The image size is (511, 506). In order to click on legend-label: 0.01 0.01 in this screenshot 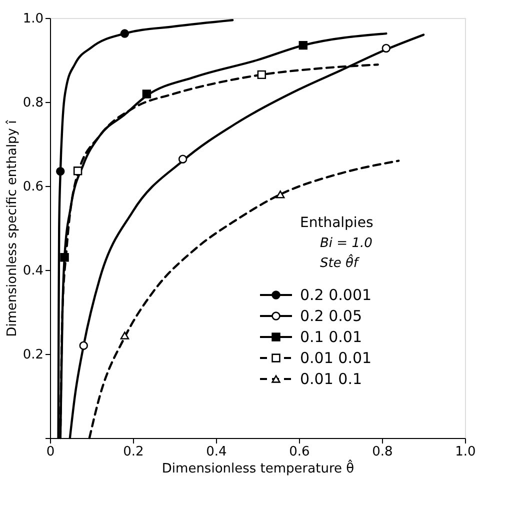, I will do `click(336, 358)`.